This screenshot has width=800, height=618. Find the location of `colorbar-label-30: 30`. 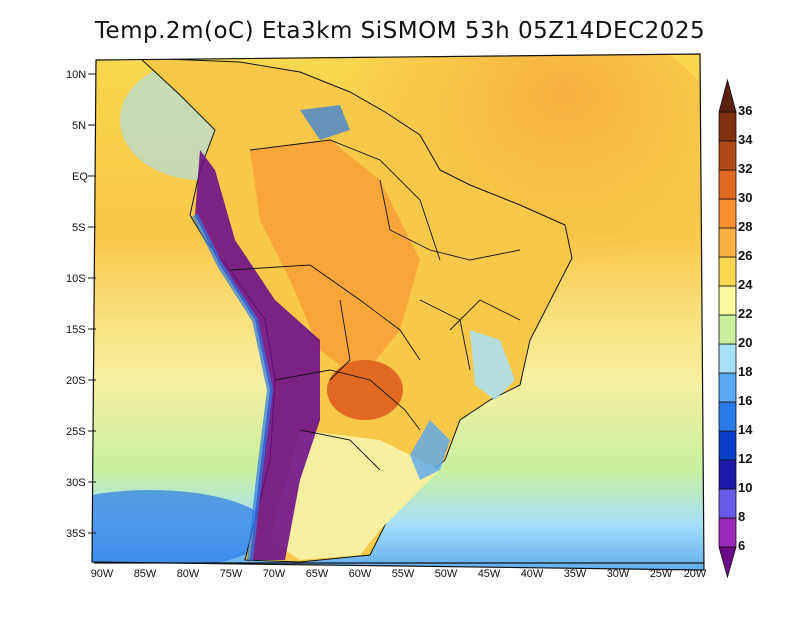

colorbar-label-30: 30 is located at coordinates (745, 197).